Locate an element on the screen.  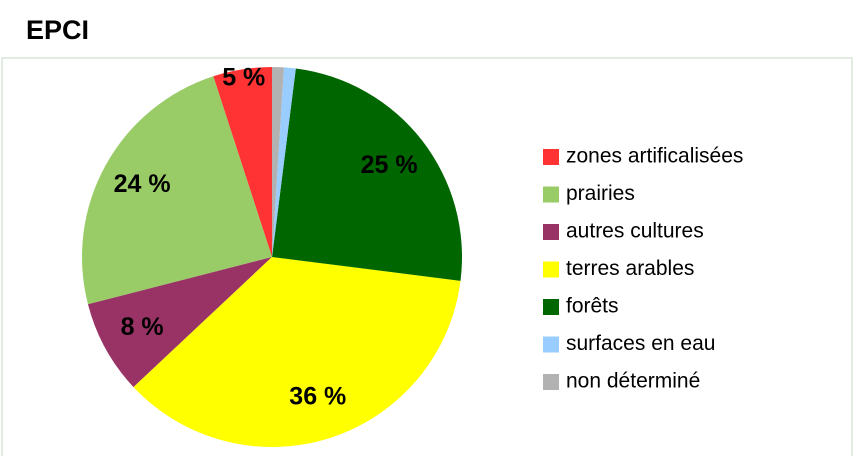
legend-label: forêts is located at coordinates (592, 306).